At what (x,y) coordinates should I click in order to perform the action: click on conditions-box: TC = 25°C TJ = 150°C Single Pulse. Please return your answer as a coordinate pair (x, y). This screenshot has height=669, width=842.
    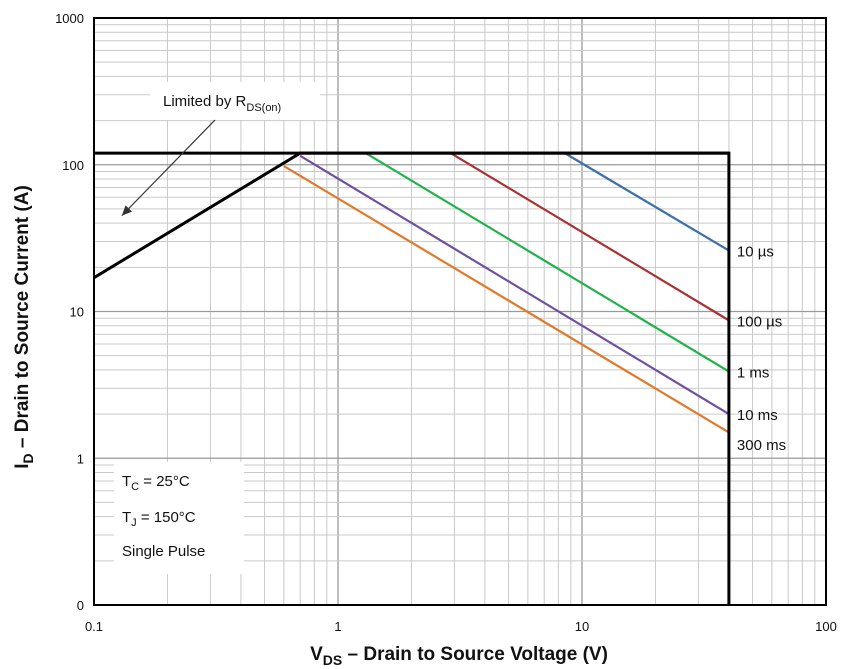
    Looking at the image, I should click on (179, 518).